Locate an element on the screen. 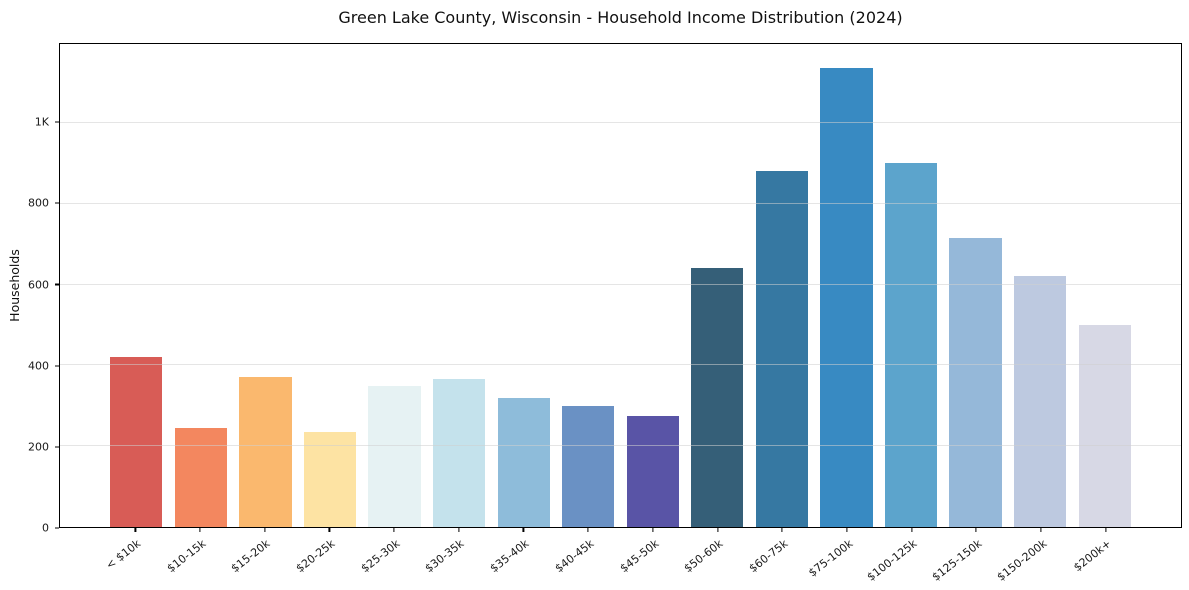 This screenshot has width=1189, height=590. xtick-slot: $10-15k is located at coordinates (198, 559).